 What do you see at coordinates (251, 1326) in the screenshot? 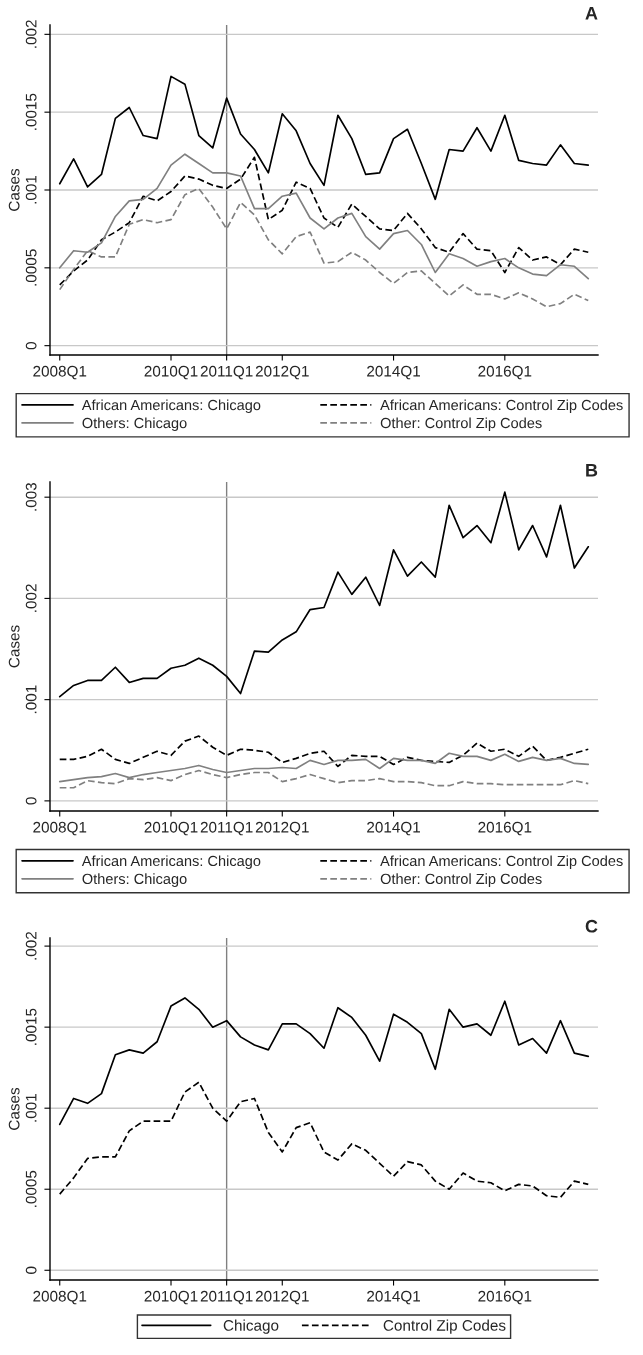
I see `legend-label: Chicago` at bounding box center [251, 1326].